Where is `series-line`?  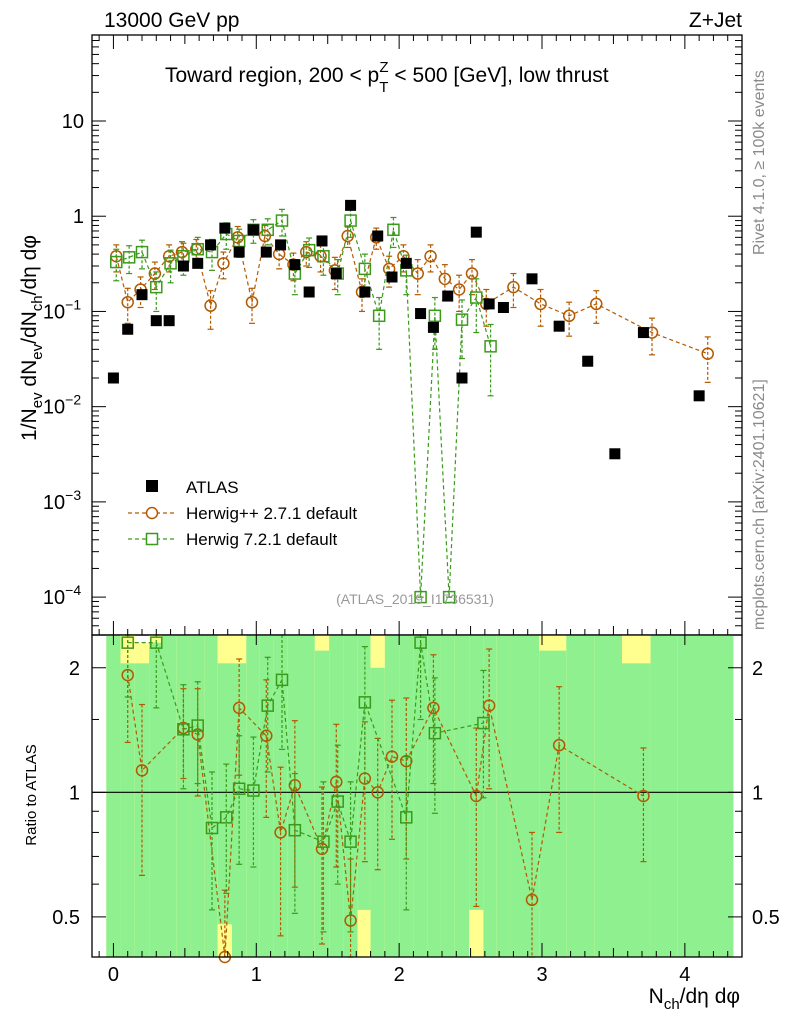
series-line is located at coordinates (411, 294).